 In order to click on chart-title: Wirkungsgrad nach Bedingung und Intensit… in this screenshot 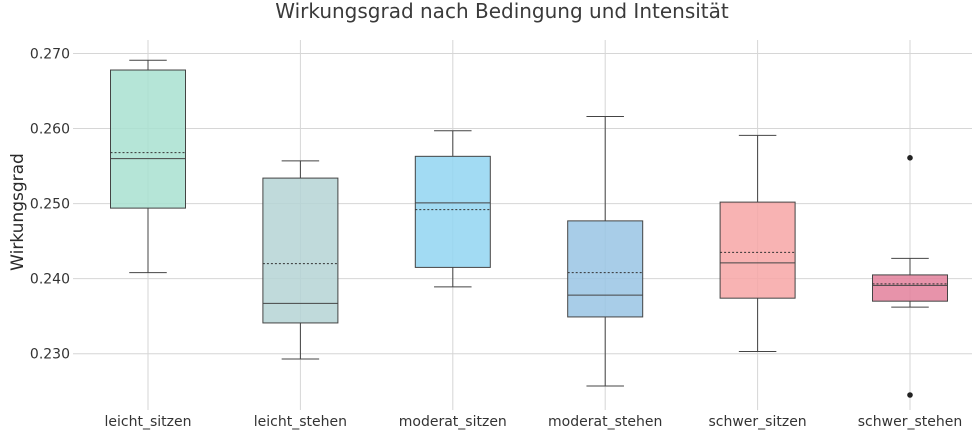, I will do `click(502, 11)`.